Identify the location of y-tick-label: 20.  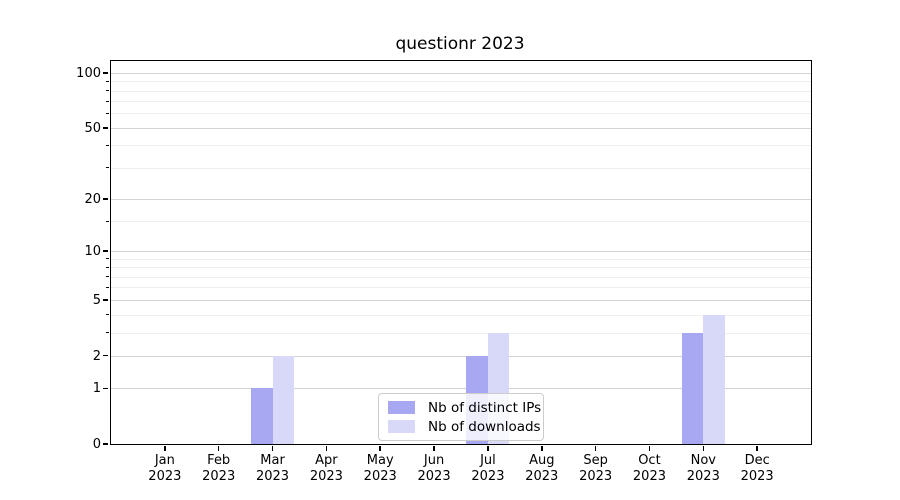
(92, 200).